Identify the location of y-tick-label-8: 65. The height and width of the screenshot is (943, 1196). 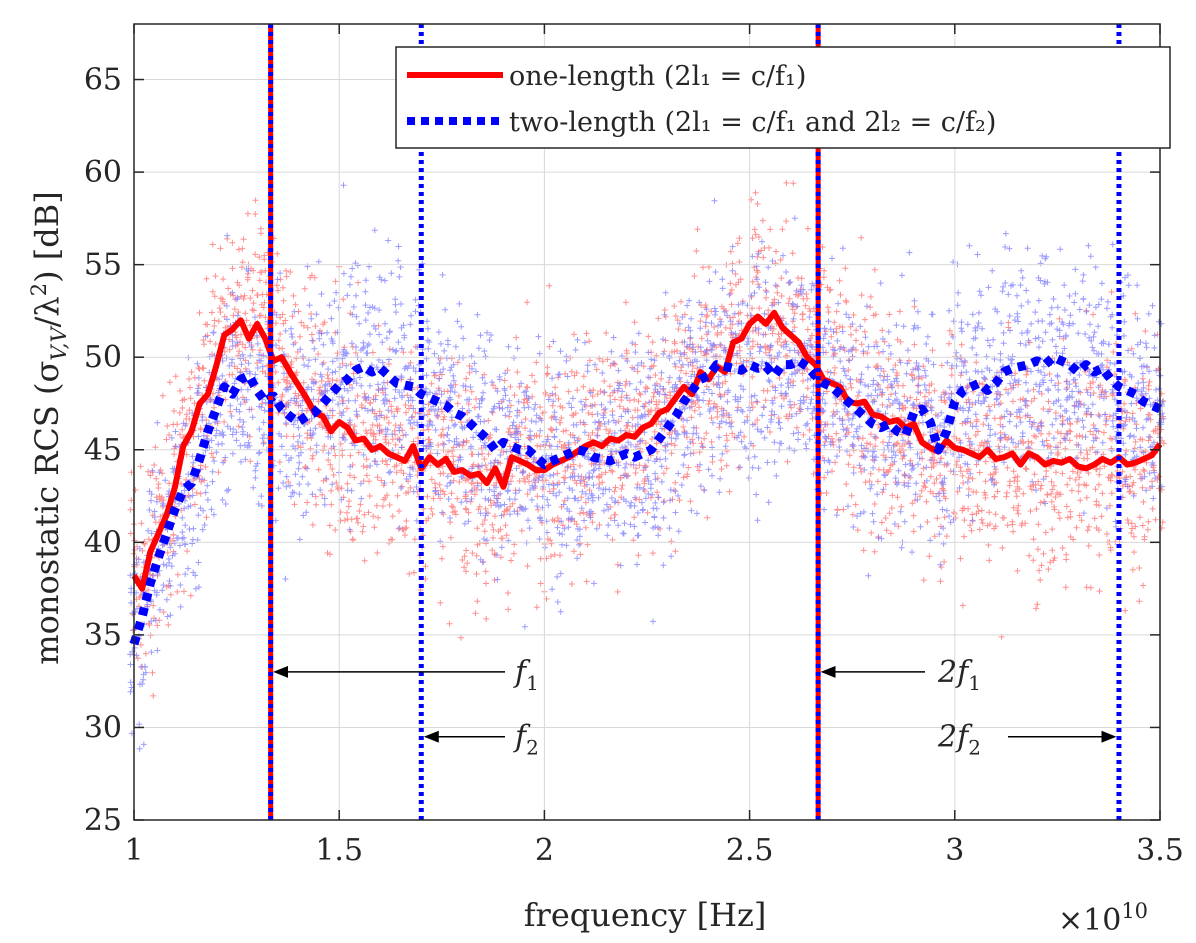
(103, 80).